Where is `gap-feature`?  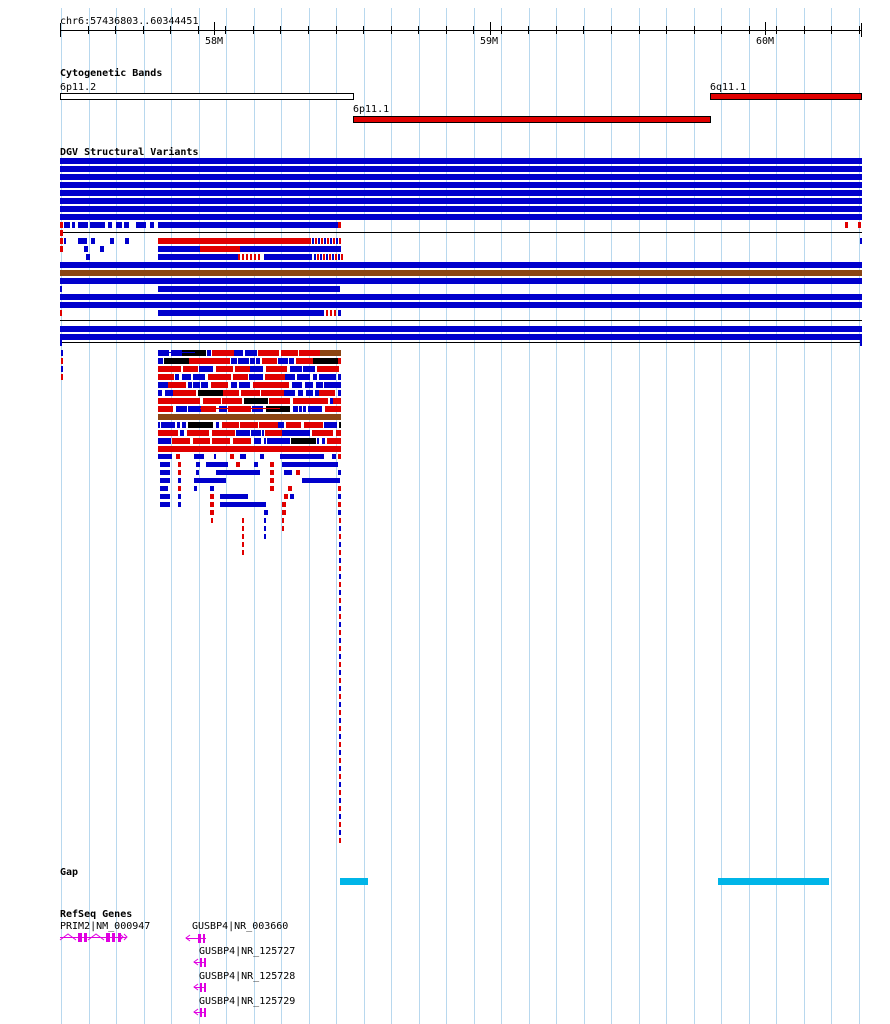 gap-feature is located at coordinates (354, 881).